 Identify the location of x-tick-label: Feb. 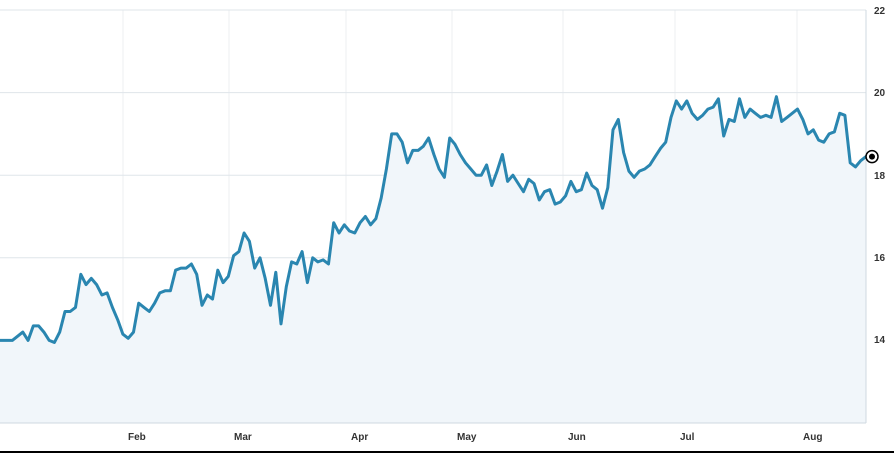
(137, 437).